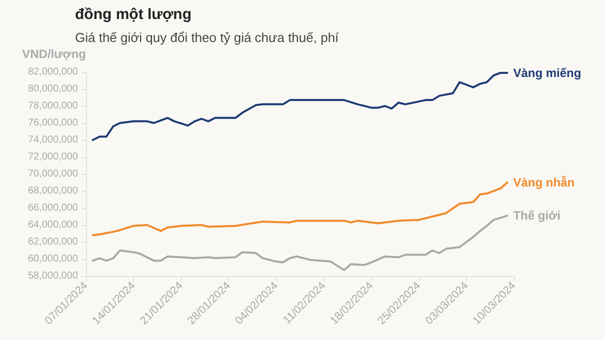 The height and width of the screenshot is (340, 605). I want to click on chart-title: đồng một lượng, so click(133, 14).